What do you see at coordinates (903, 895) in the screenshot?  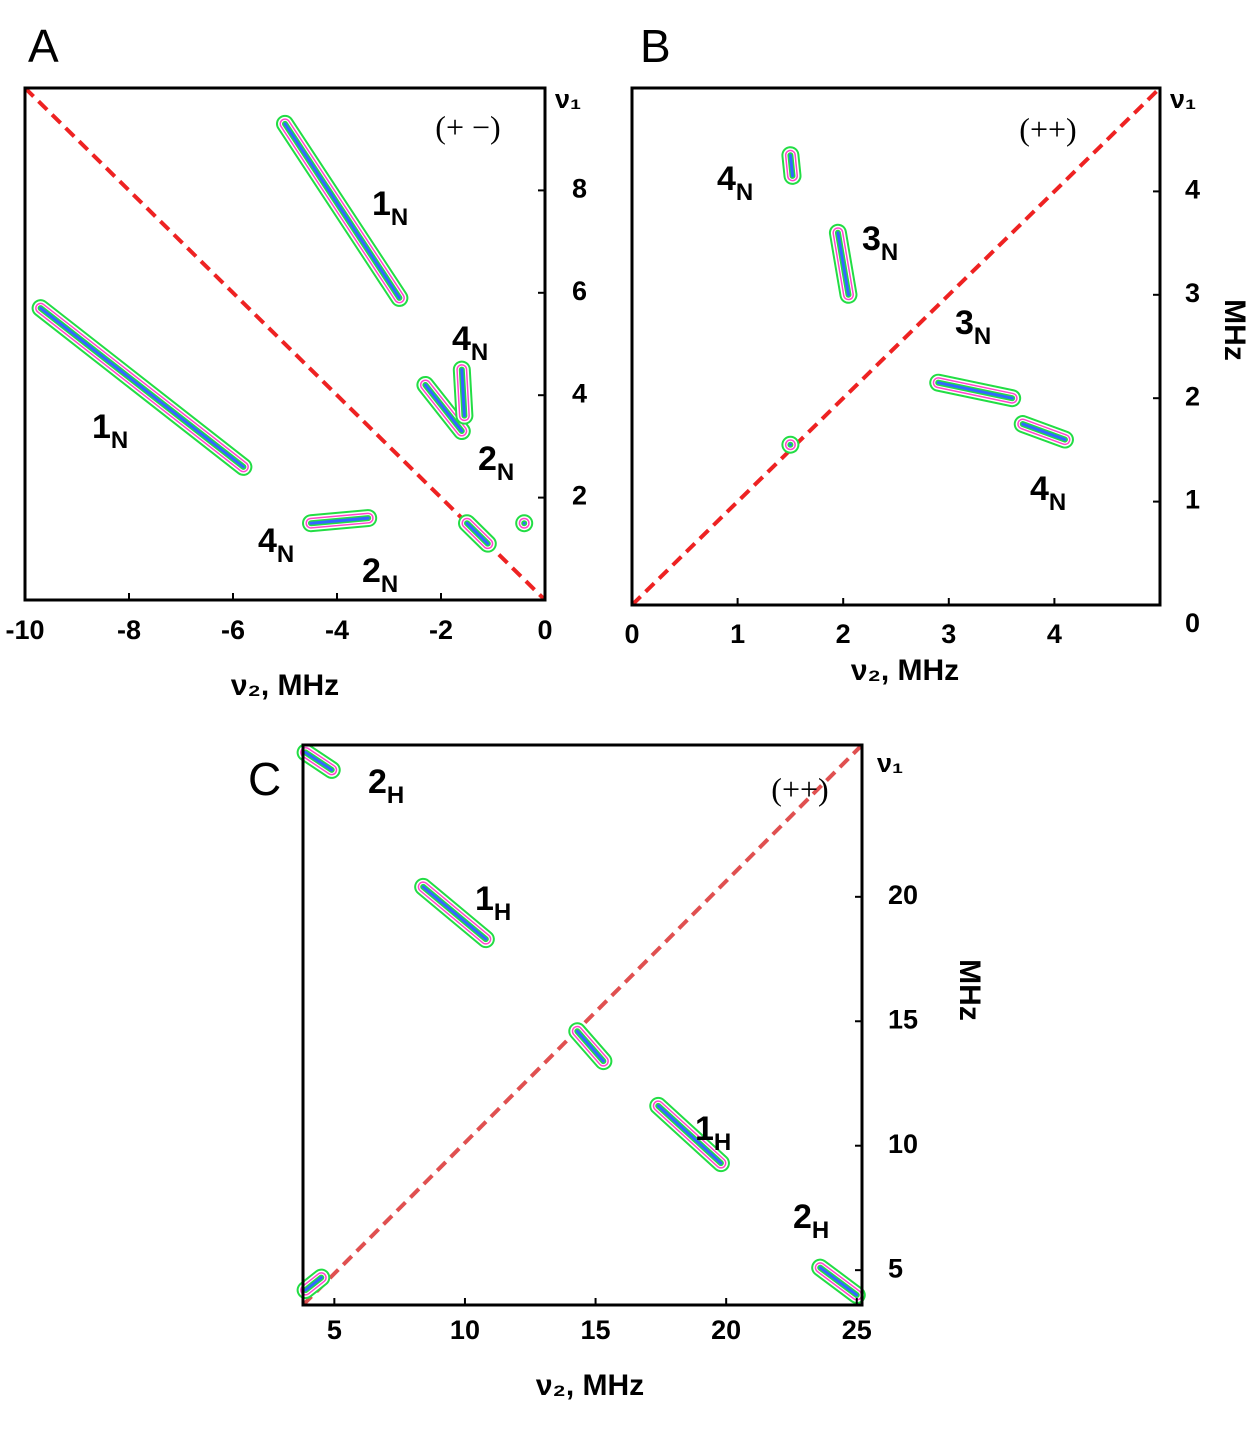 I see `y-tick-label: 20` at bounding box center [903, 895].